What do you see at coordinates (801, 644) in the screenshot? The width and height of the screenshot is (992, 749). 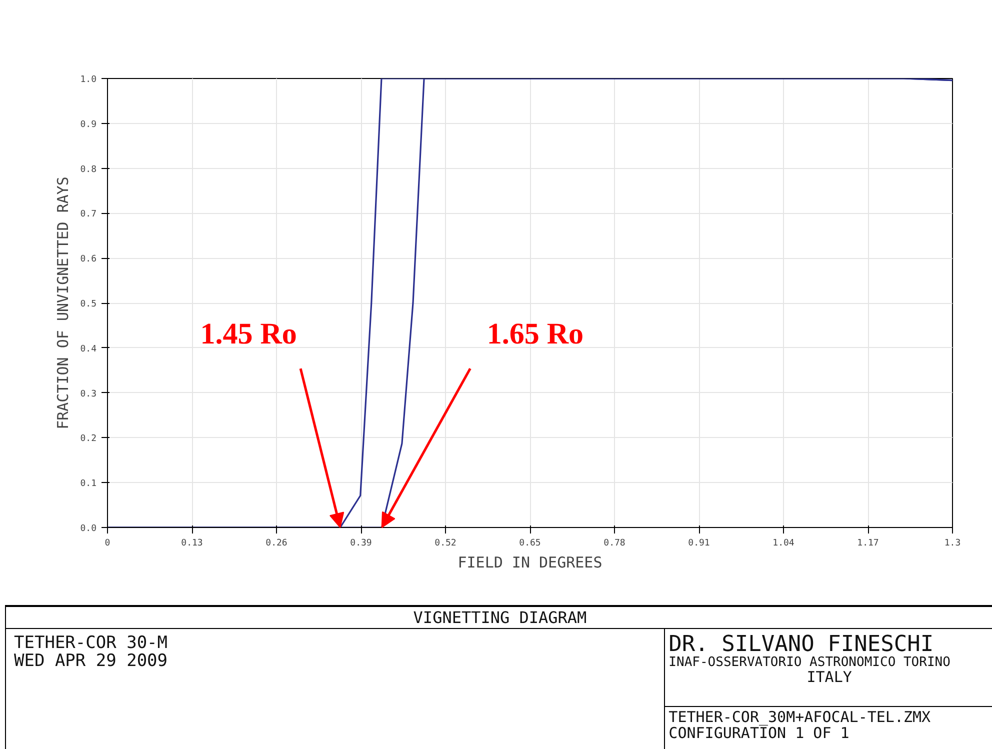 I see `text: DR. SILVANO FINESCHI` at bounding box center [801, 644].